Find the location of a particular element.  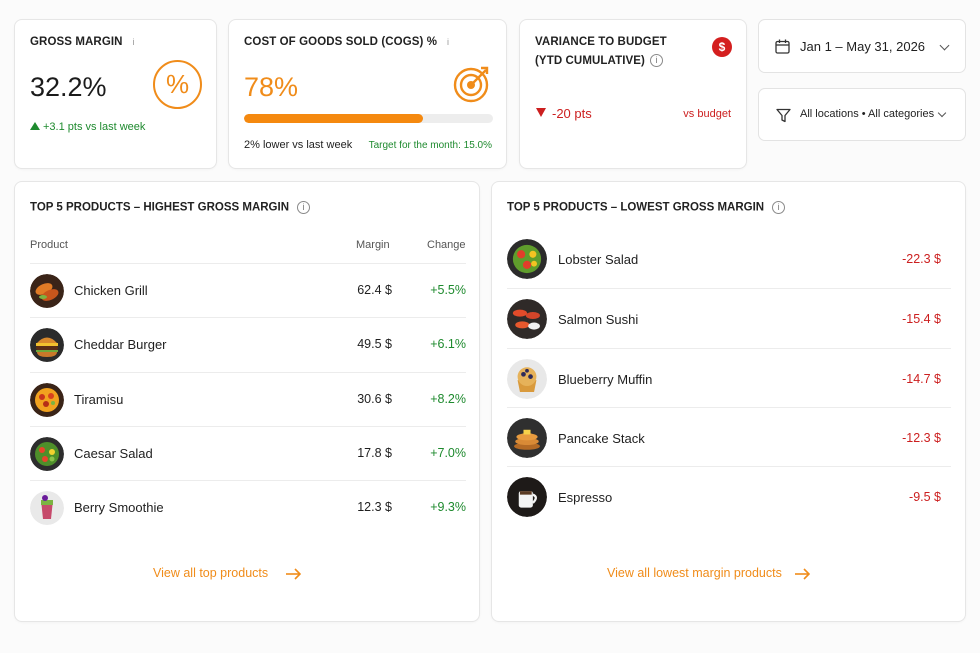

product-margin: 30.6 $ is located at coordinates (374, 398).